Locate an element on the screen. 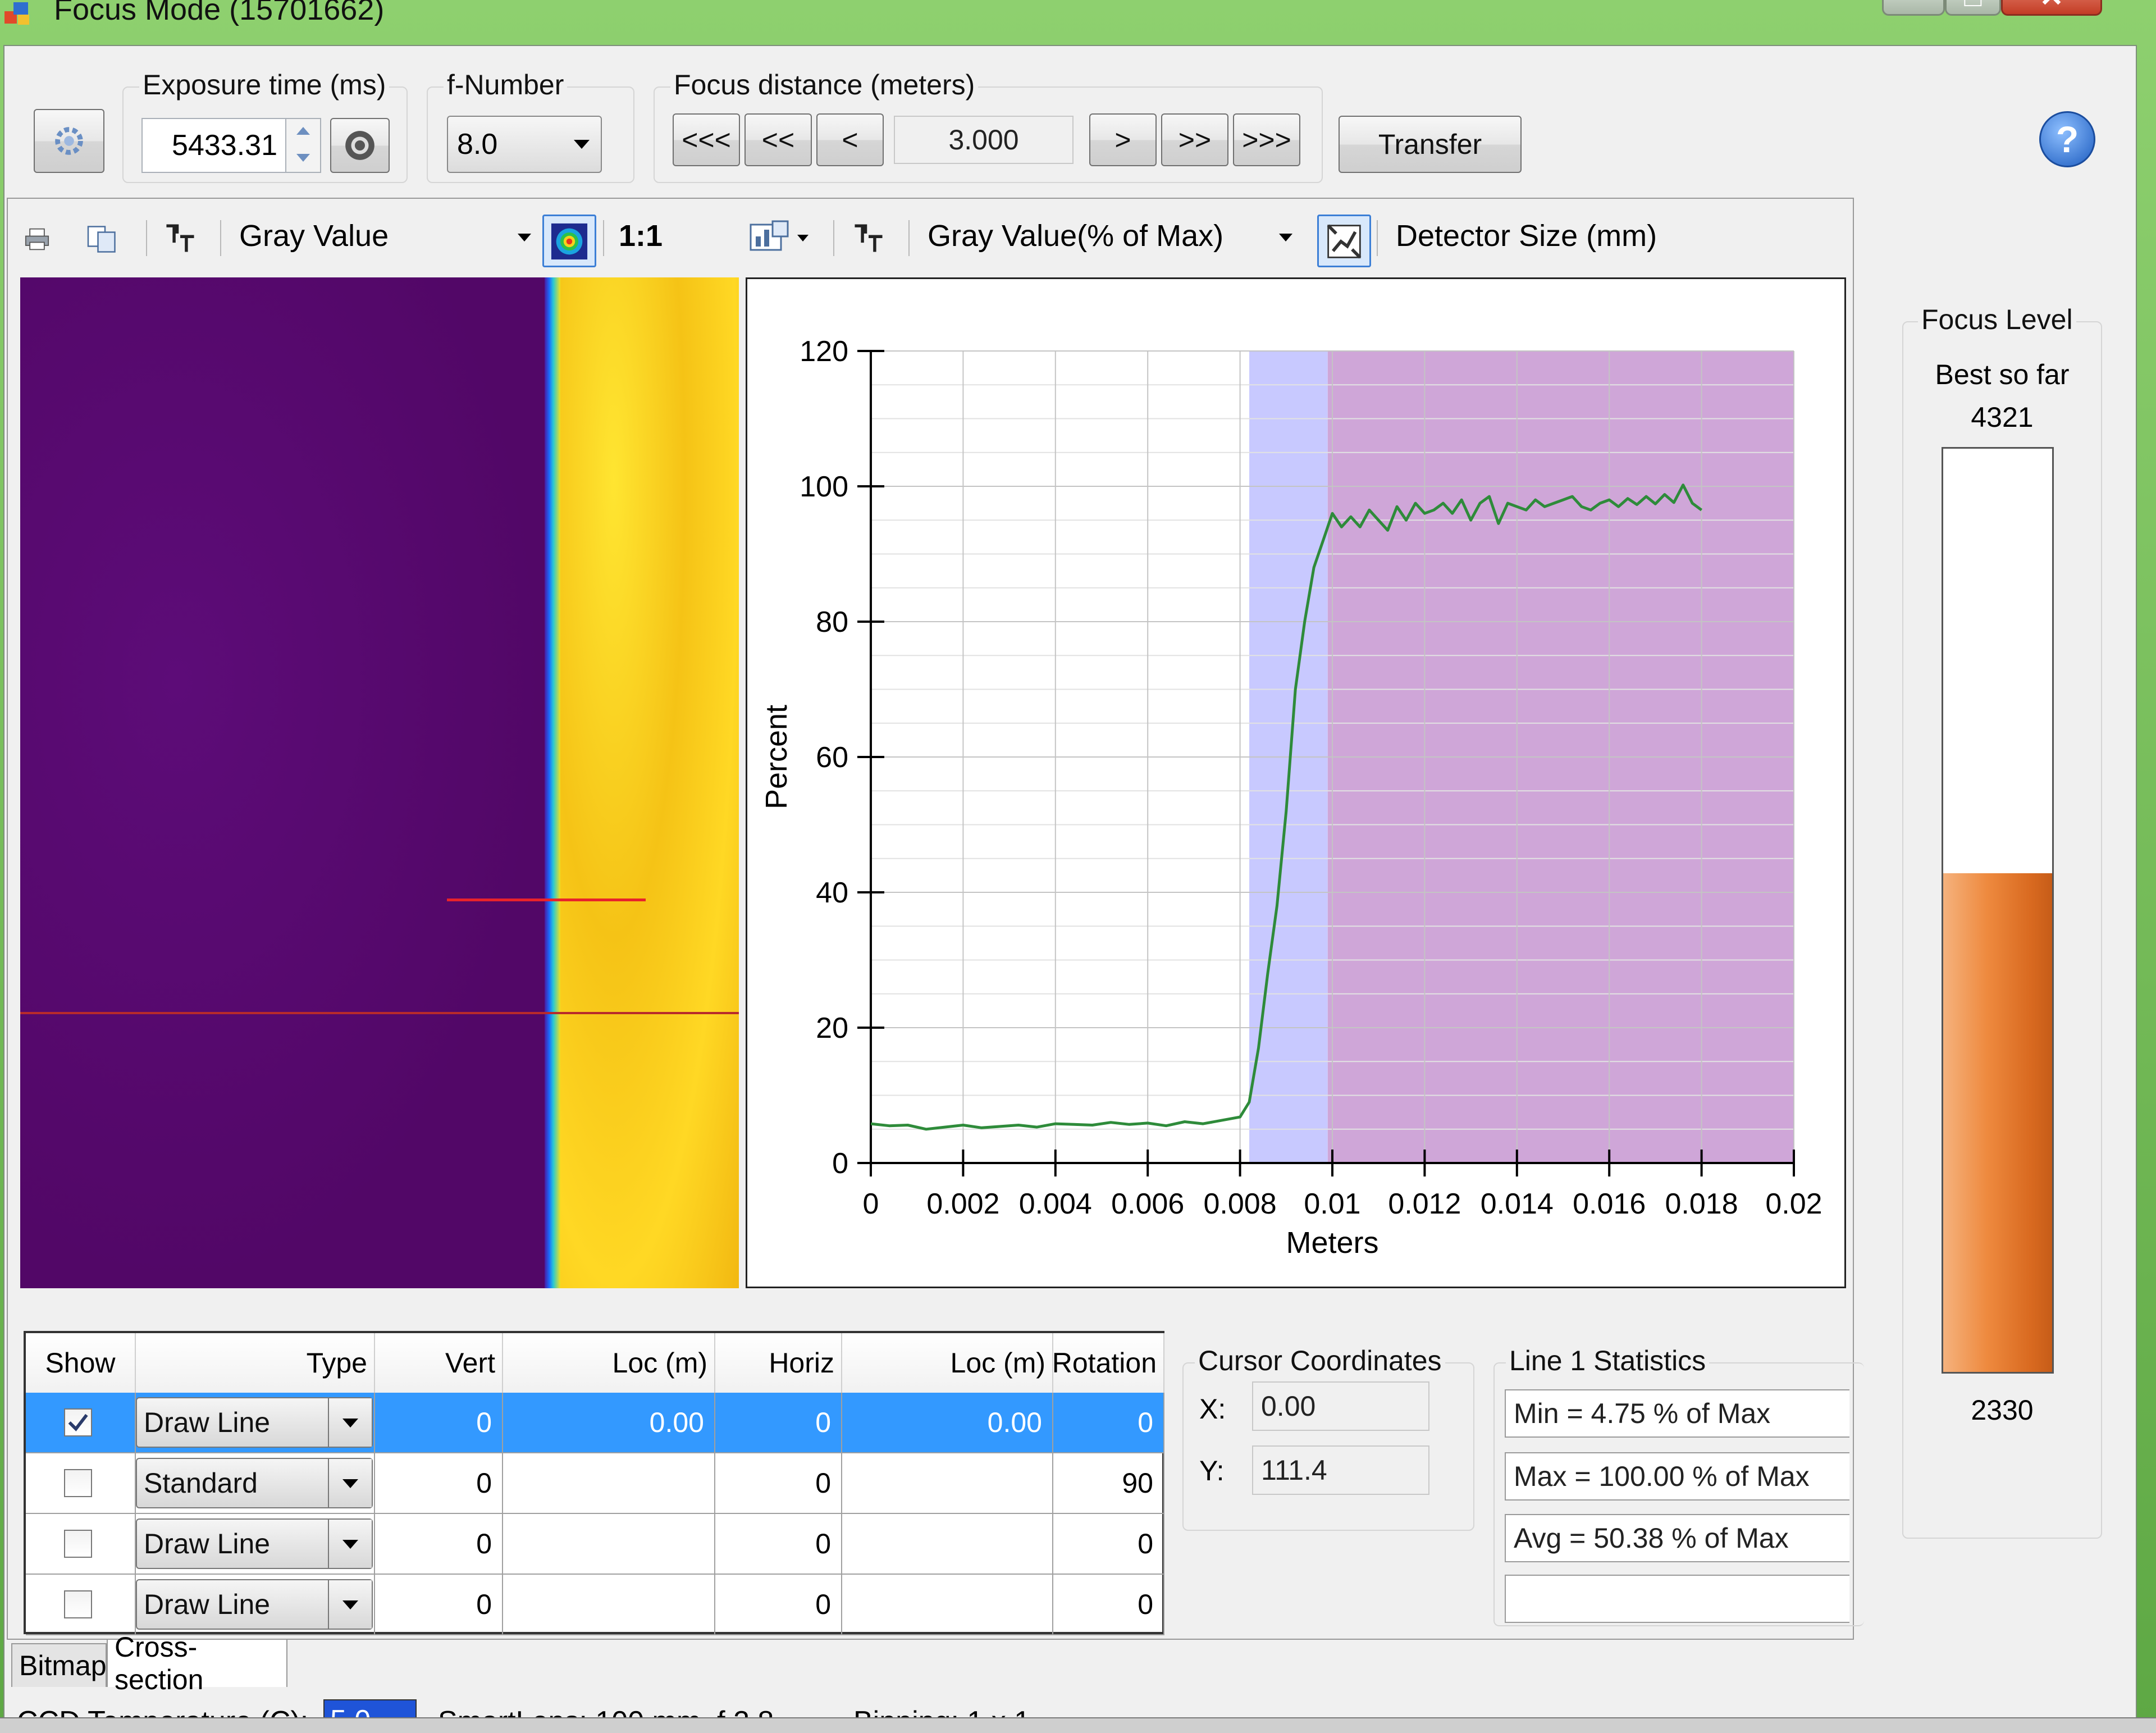 This screenshot has height=1733, width=2156. loc1-cell: 0.00 is located at coordinates (609, 1423).